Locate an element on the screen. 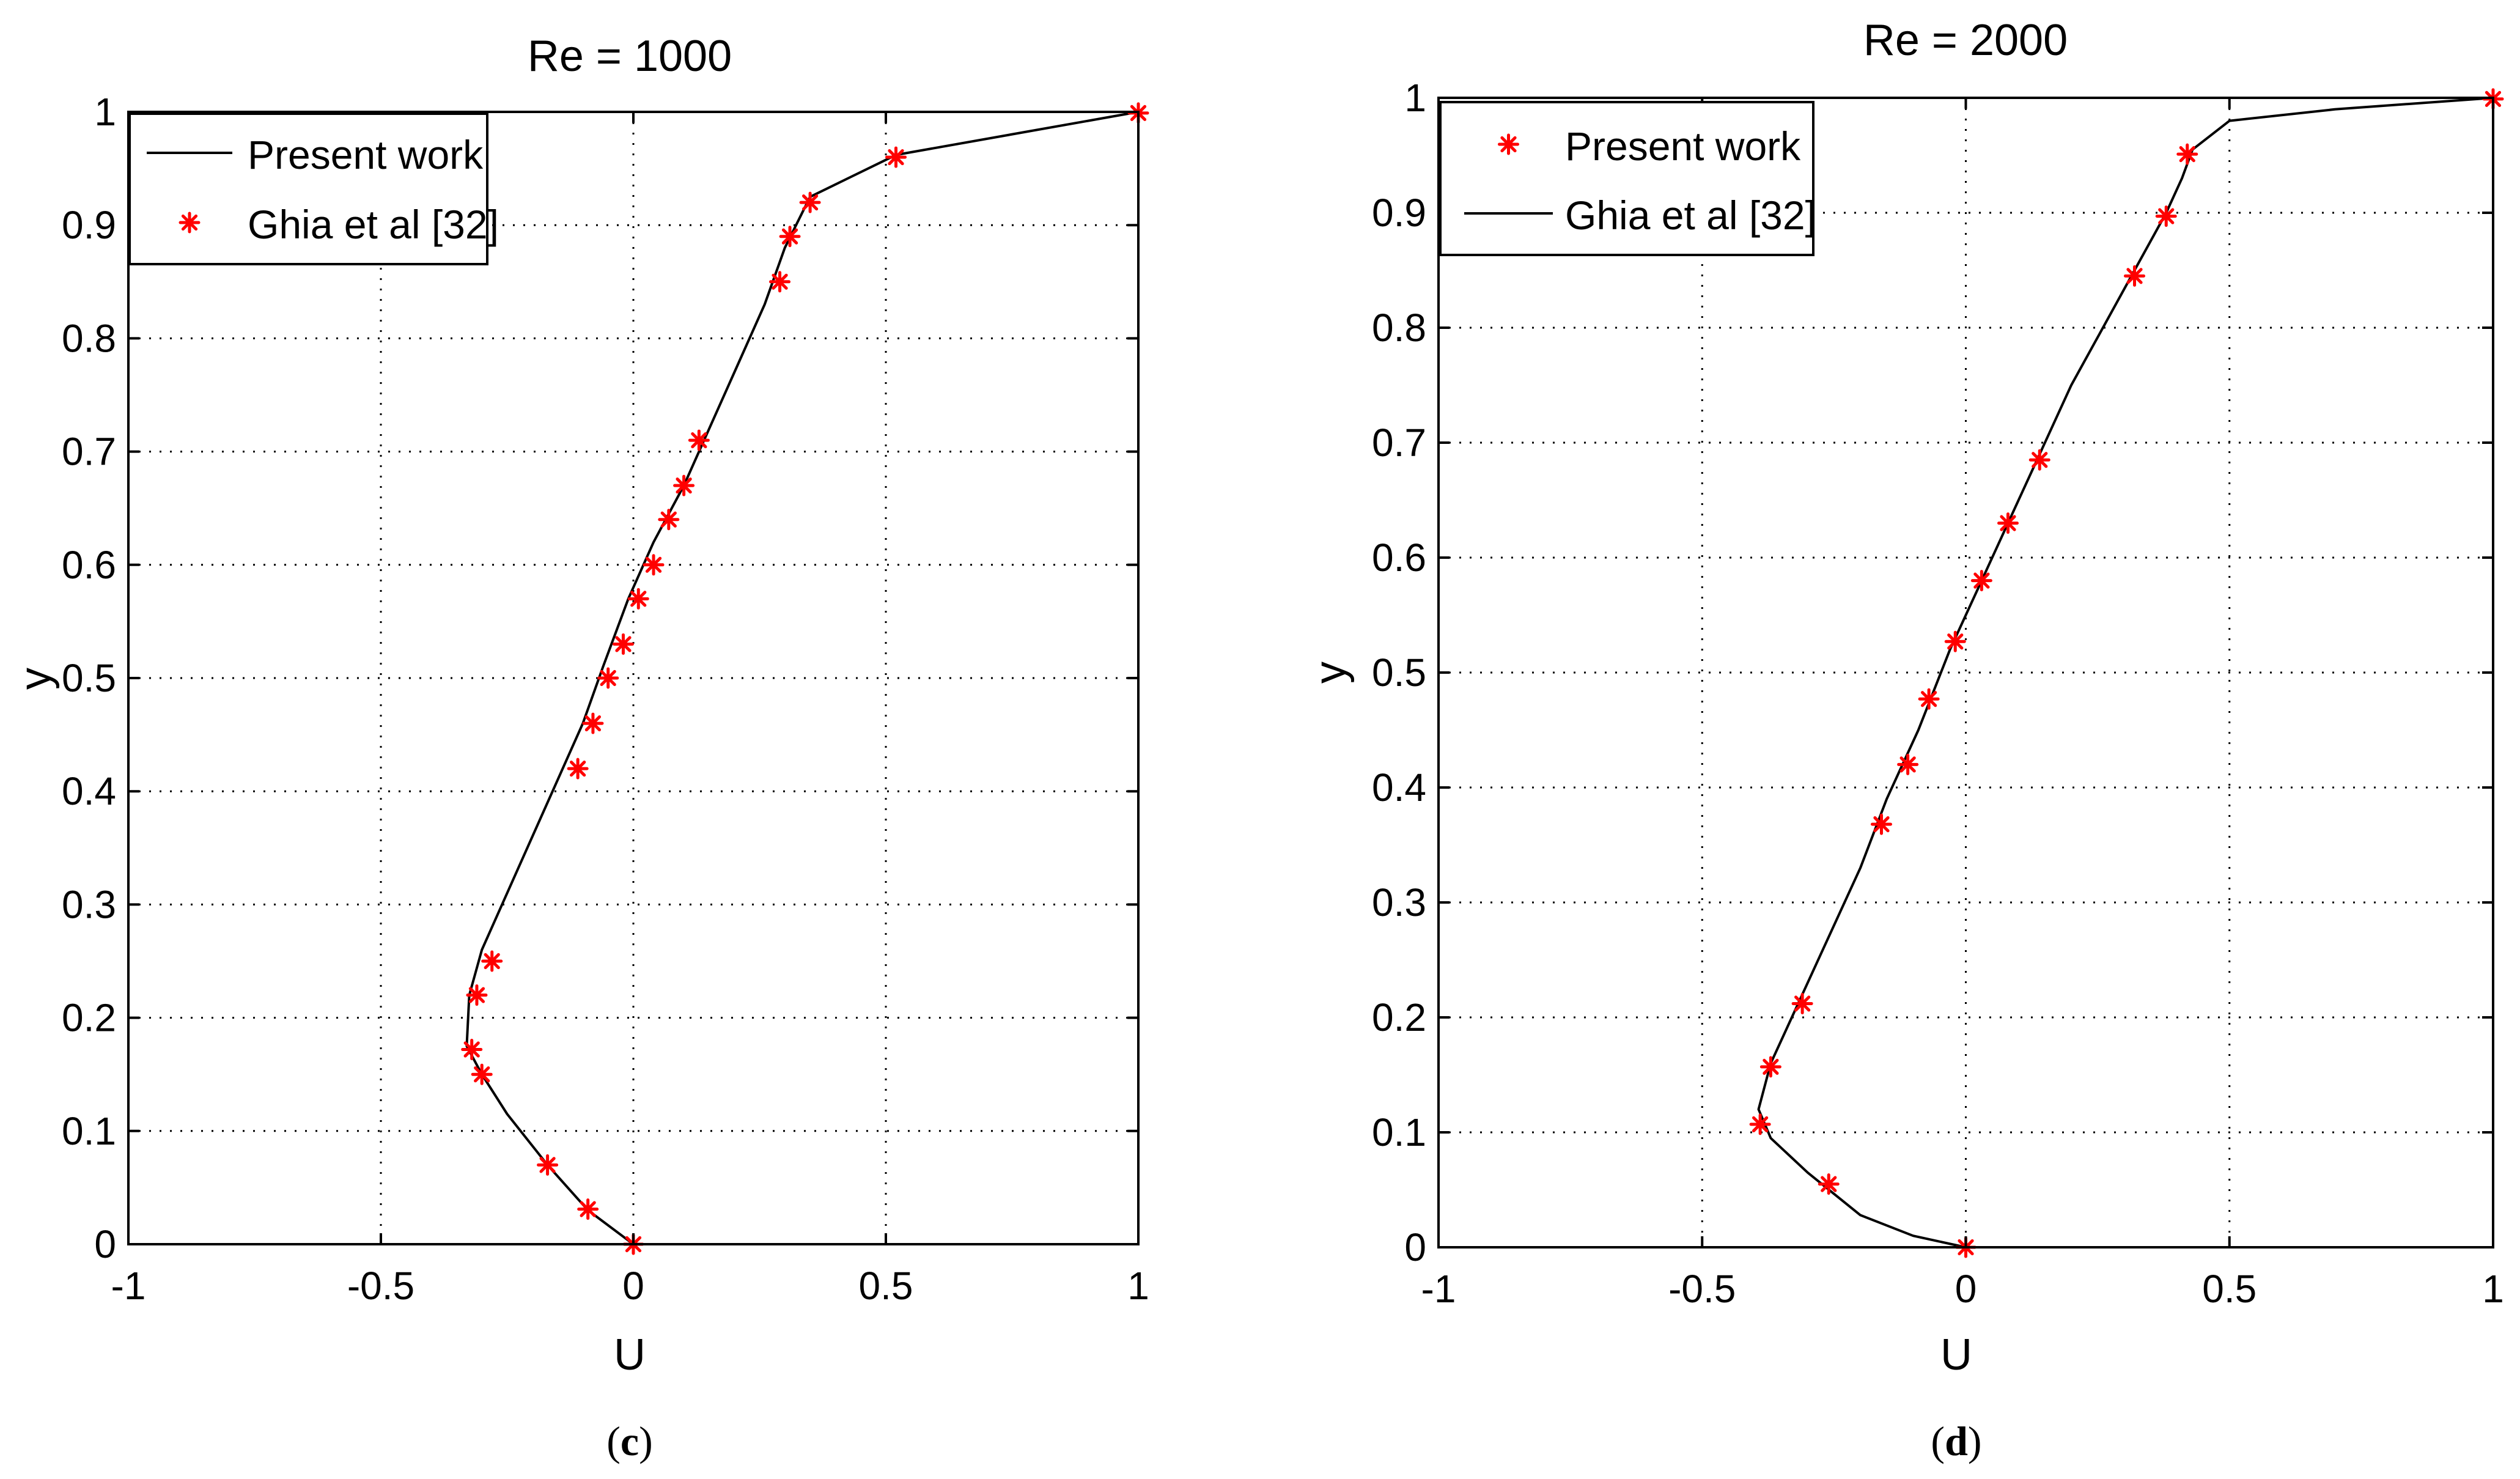  legend-entry: Present work is located at coordinates (315, 154).